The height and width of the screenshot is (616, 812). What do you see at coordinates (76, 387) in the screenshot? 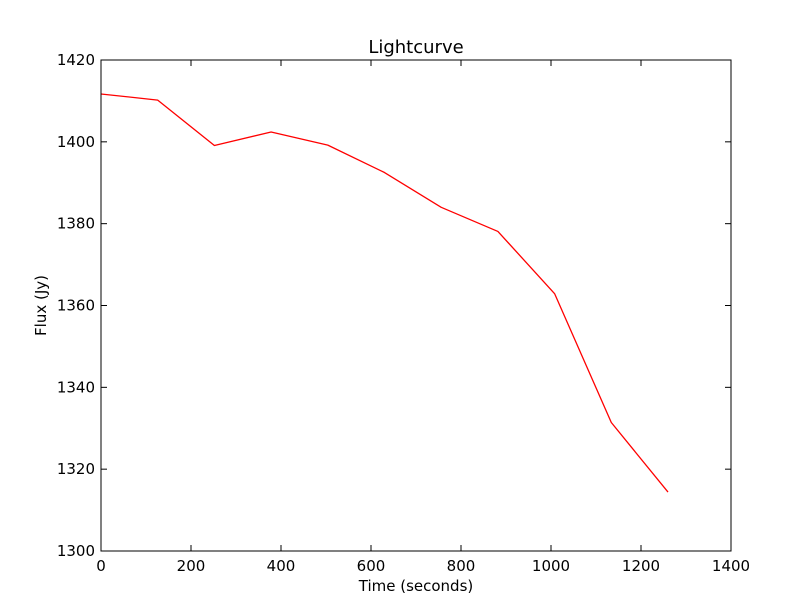
I see `y-tick-label: 1340` at bounding box center [76, 387].